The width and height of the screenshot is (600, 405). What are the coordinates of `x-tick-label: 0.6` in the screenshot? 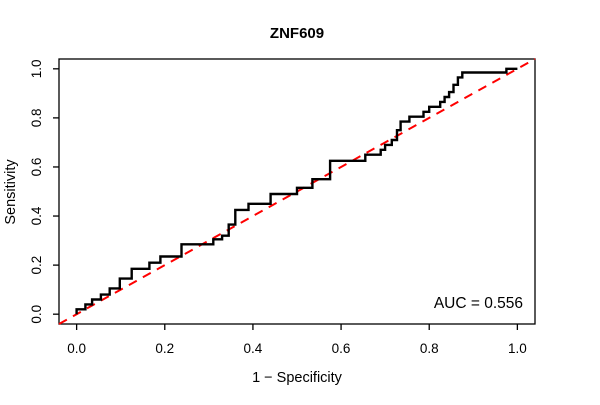 It's located at (341, 348).